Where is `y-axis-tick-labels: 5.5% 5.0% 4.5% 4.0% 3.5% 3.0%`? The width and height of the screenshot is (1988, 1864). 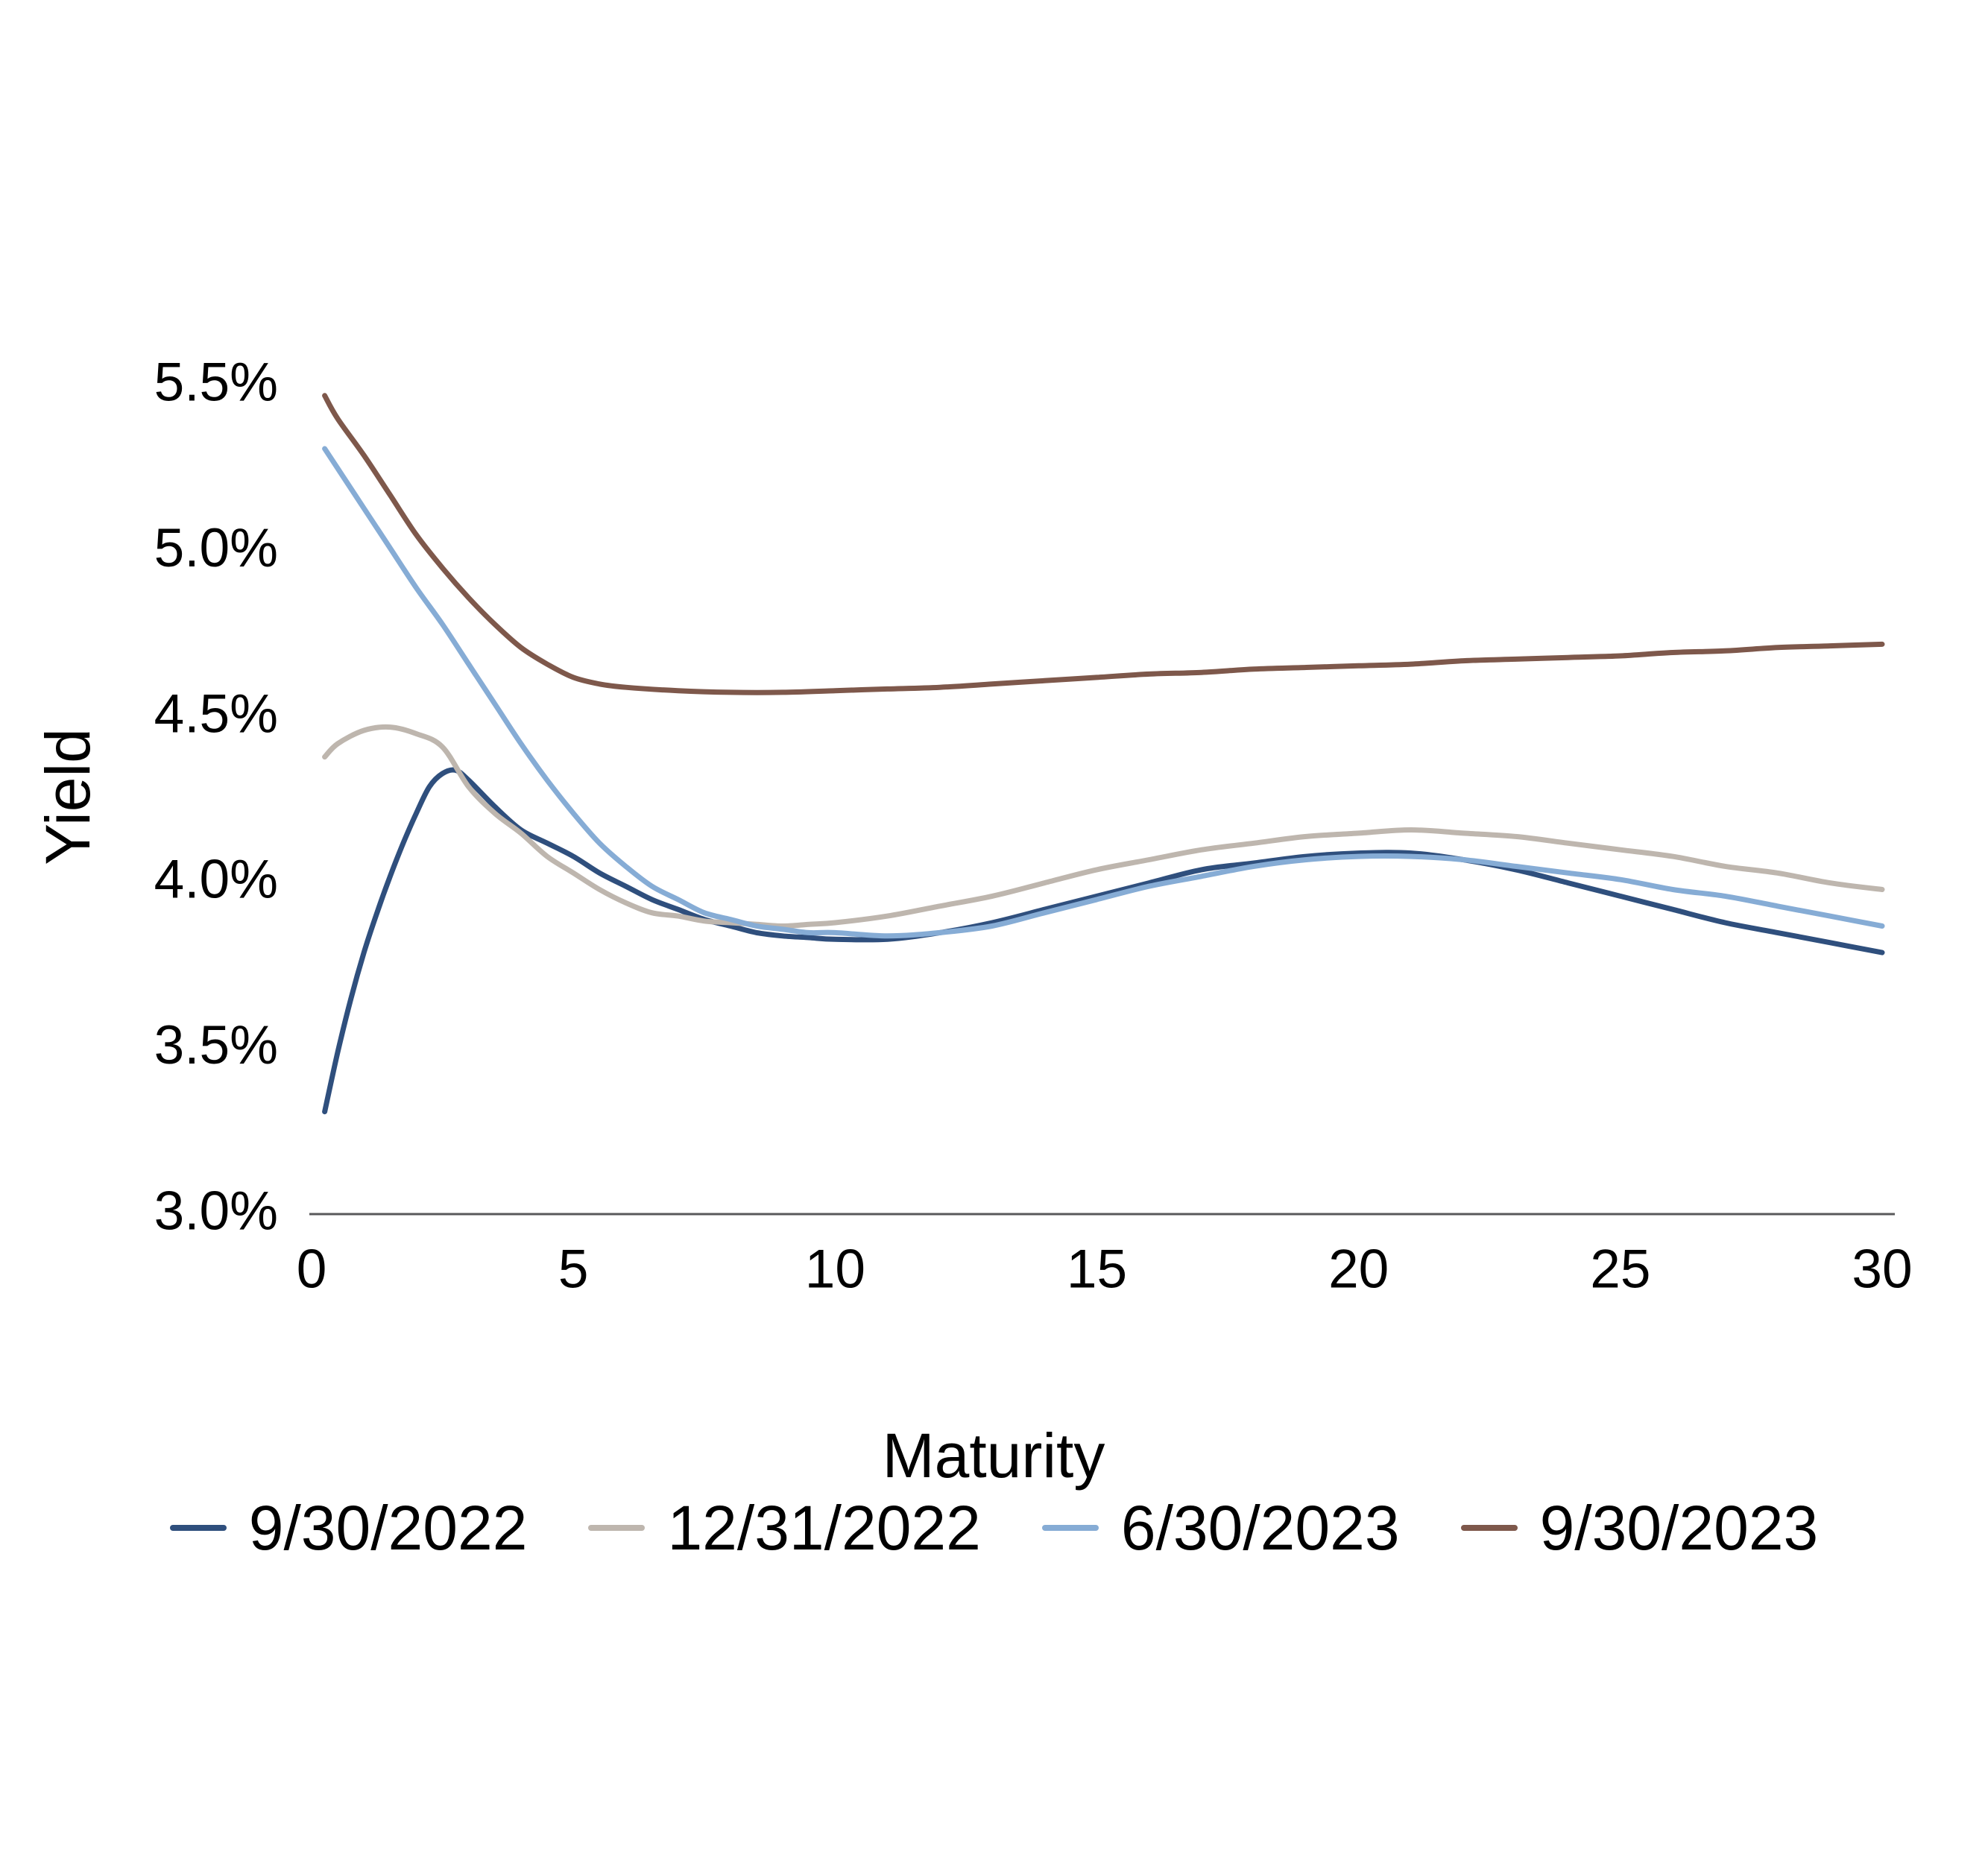
y-axis-tick-labels: 5.5% 5.0% 4.5% 4.0% 3.5% 3.0% is located at coordinates (216, 798).